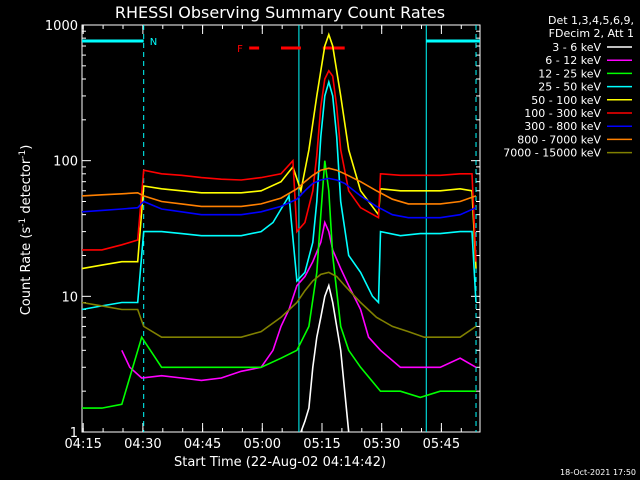  I want to click on legend-header-line-1: Det 1,3,4,5,6,9,, so click(591, 20).